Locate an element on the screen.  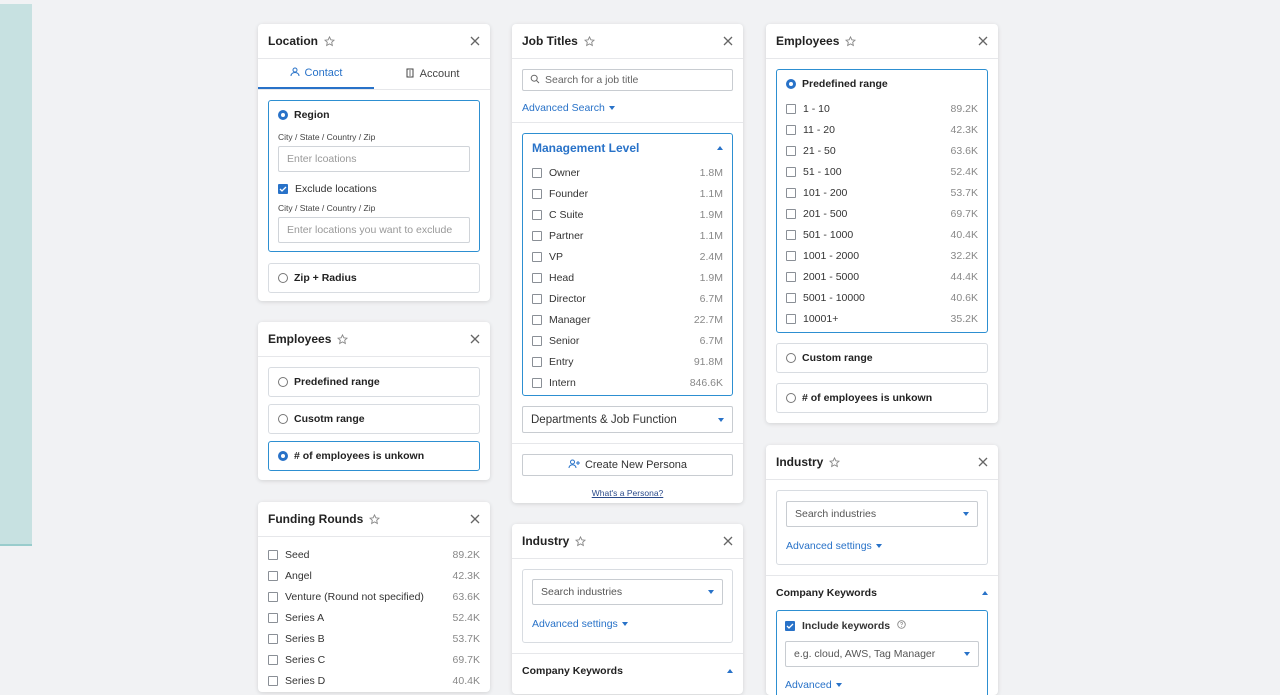
list-item: 101 - 200 53.7K is located at coordinates (882, 192).